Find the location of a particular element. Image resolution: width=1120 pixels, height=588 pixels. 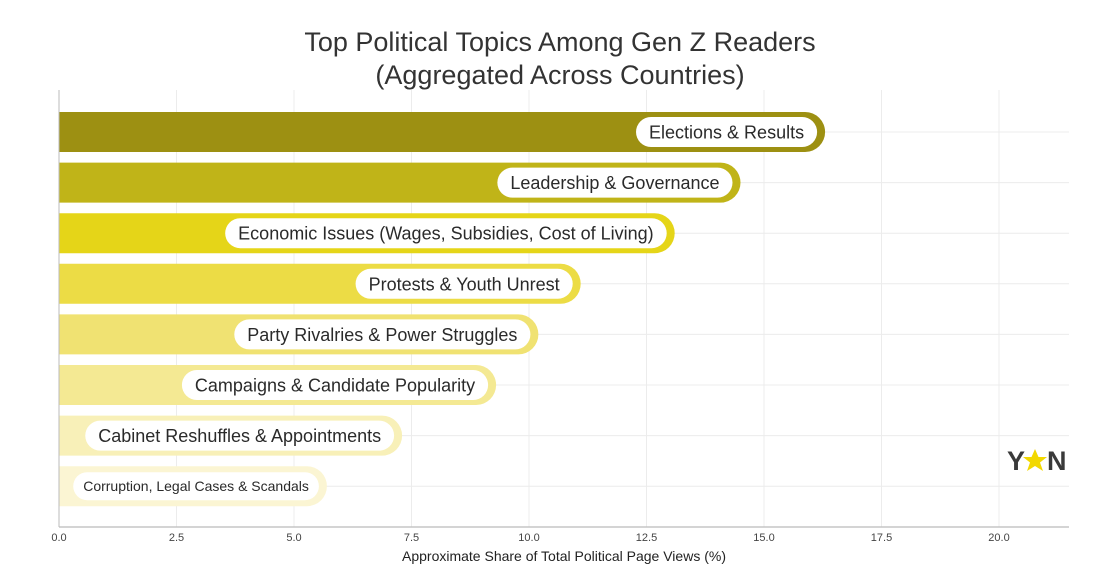

bar-label: Corruption, Legal Cases & Scandals is located at coordinates (196, 486).